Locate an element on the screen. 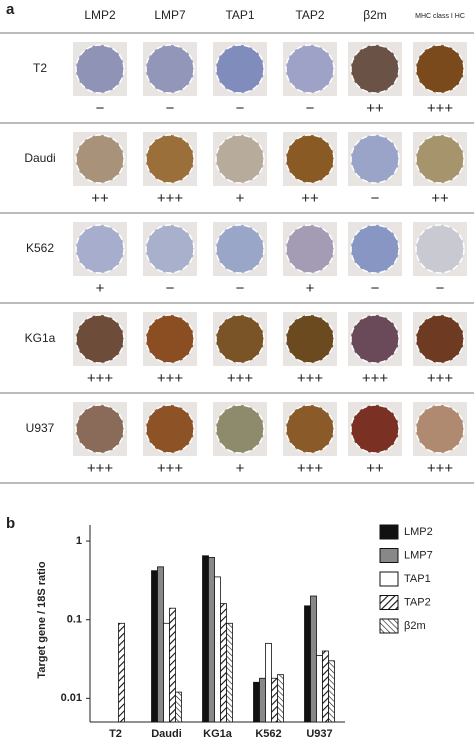 Image resolution: width=474 pixels, height=740 pixels. row-label: U937 is located at coordinates (40, 428).